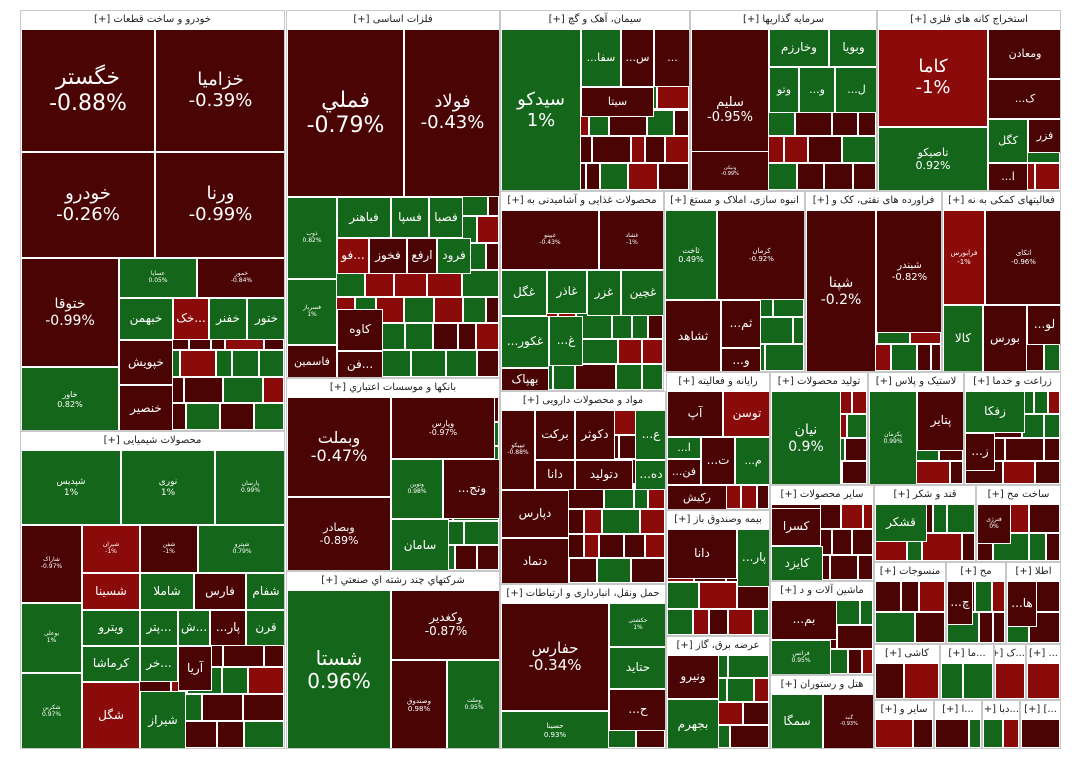 The width and height of the screenshot is (1080, 775). I want to click on stock-tile: دکوثر, so click(595, 435).